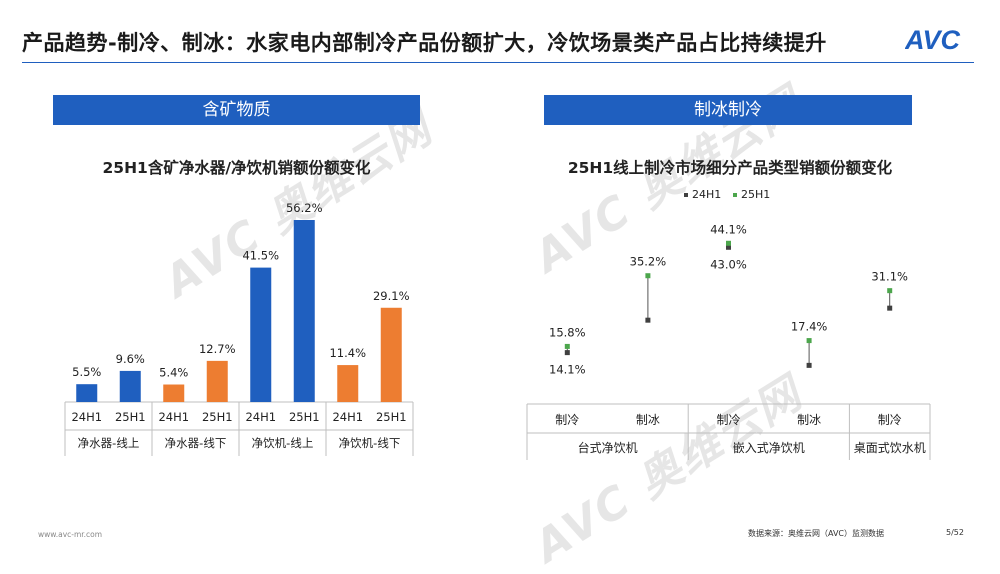 This screenshot has height=574, width=1000. What do you see at coordinates (347, 353) in the screenshot?
I see `data-label: 11.4%` at bounding box center [347, 353].